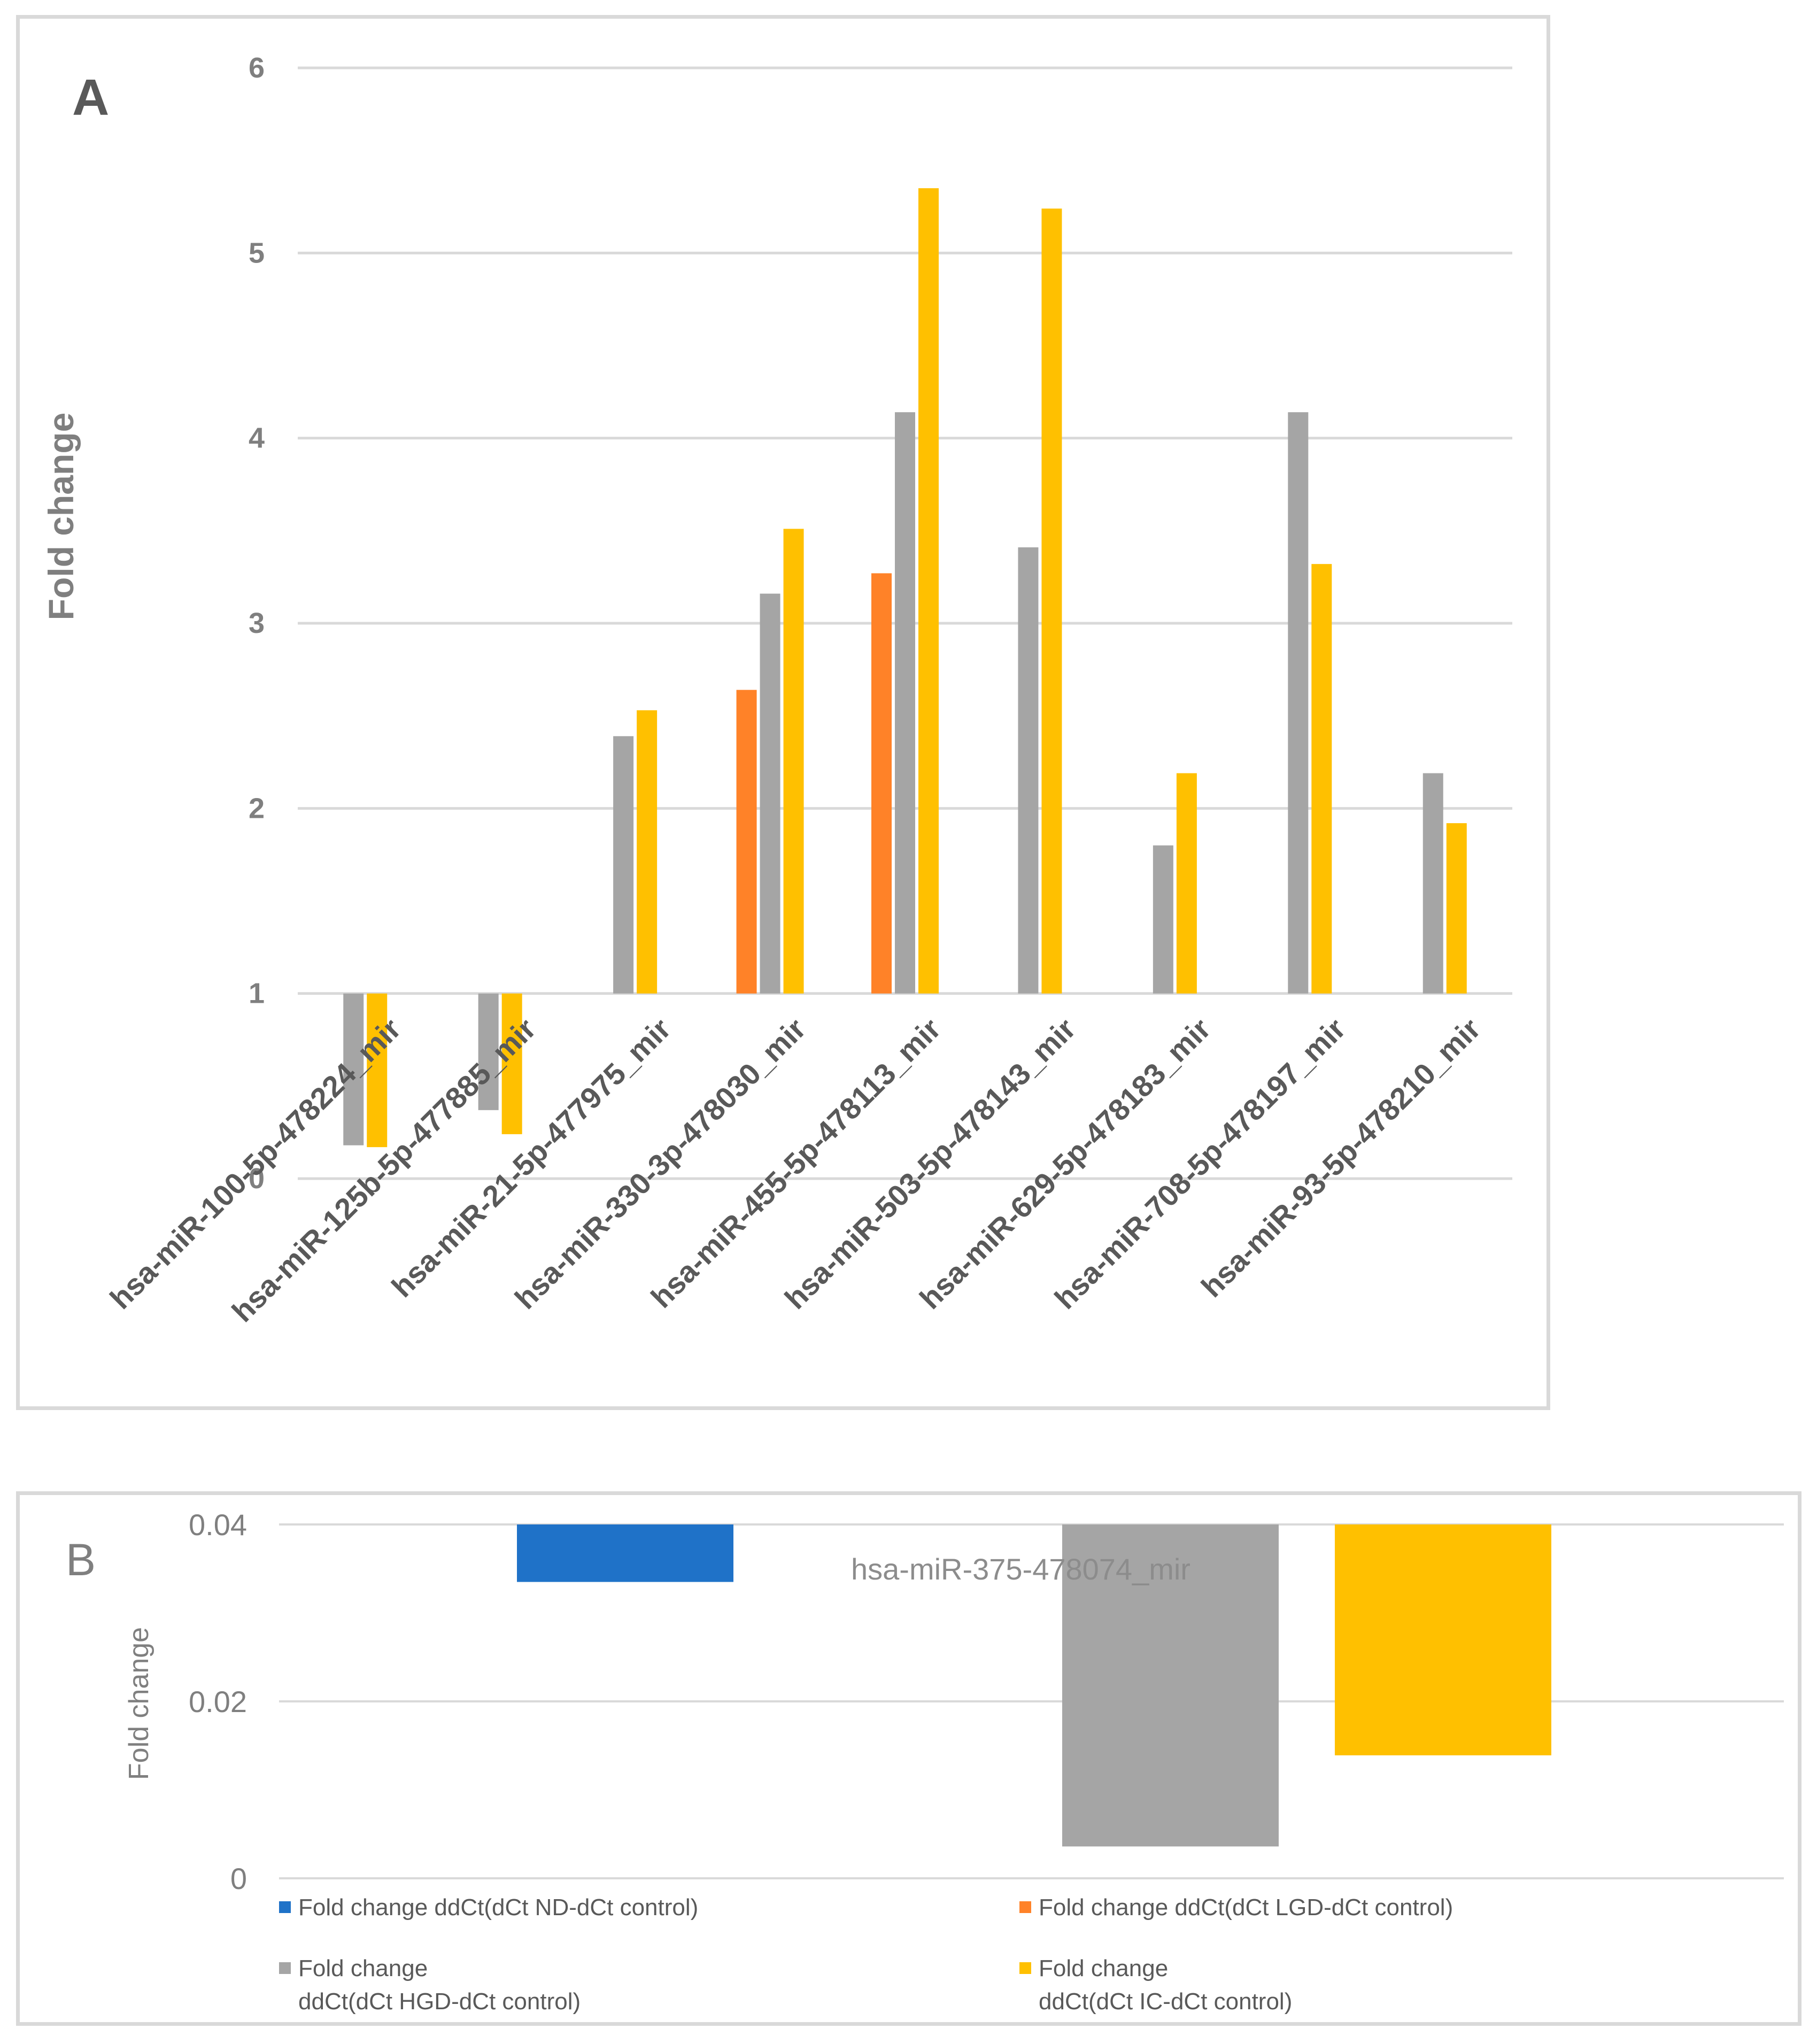 The height and width of the screenshot is (2044, 1817). Describe the element at coordinates (1025, 1907) in the screenshot. I see `legend-swatch-lgd` at that location.